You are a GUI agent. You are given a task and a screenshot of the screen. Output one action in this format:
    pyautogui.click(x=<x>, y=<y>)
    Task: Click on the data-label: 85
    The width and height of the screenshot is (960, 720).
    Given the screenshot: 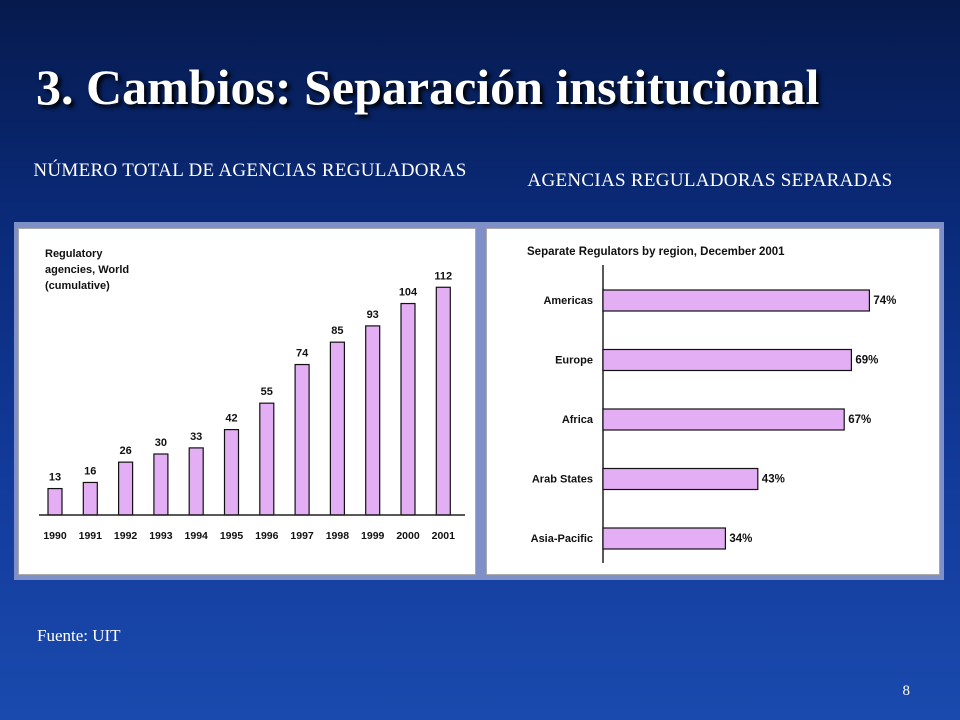 What is the action you would take?
    pyautogui.click(x=337, y=331)
    